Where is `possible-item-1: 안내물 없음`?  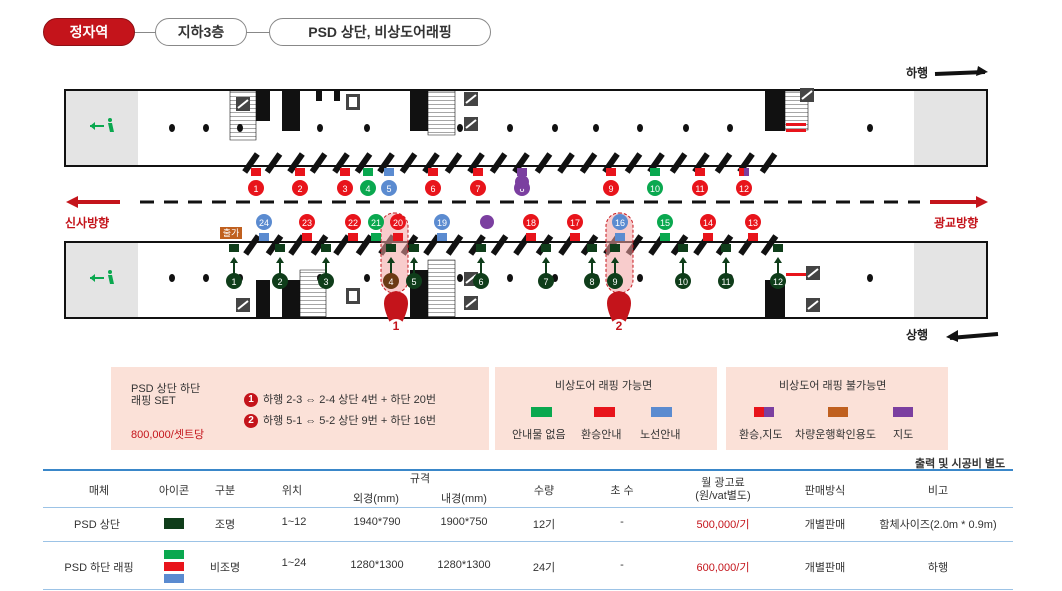 possible-item-1: 안내물 없음 is located at coordinates (539, 435).